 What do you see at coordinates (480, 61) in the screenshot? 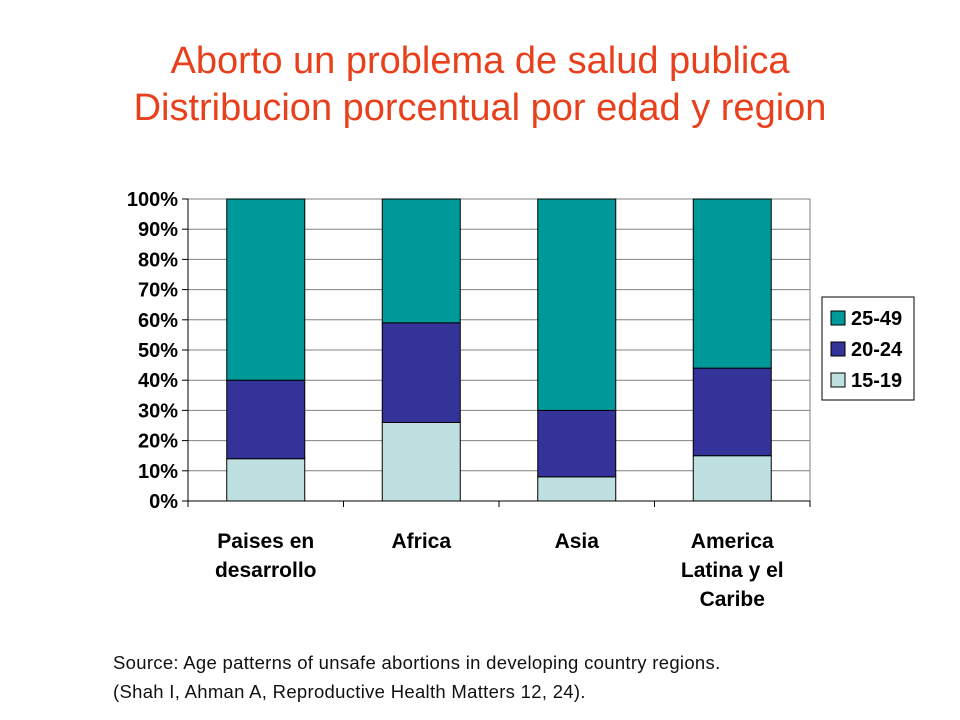
I see `title-line-1: Aborto un problema de salud publica` at bounding box center [480, 61].